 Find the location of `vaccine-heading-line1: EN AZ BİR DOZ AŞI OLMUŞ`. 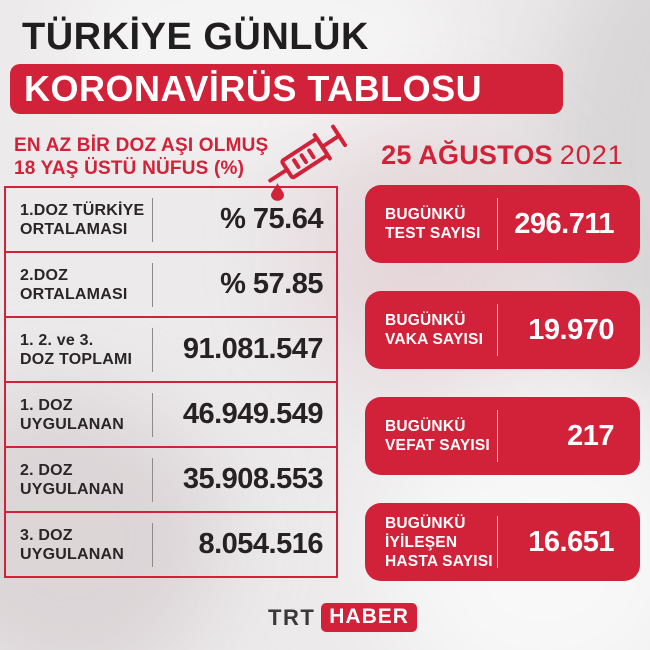

vaccine-heading-line1: EN AZ BİR DOZ AŞI OLMUŞ is located at coordinates (141, 145).